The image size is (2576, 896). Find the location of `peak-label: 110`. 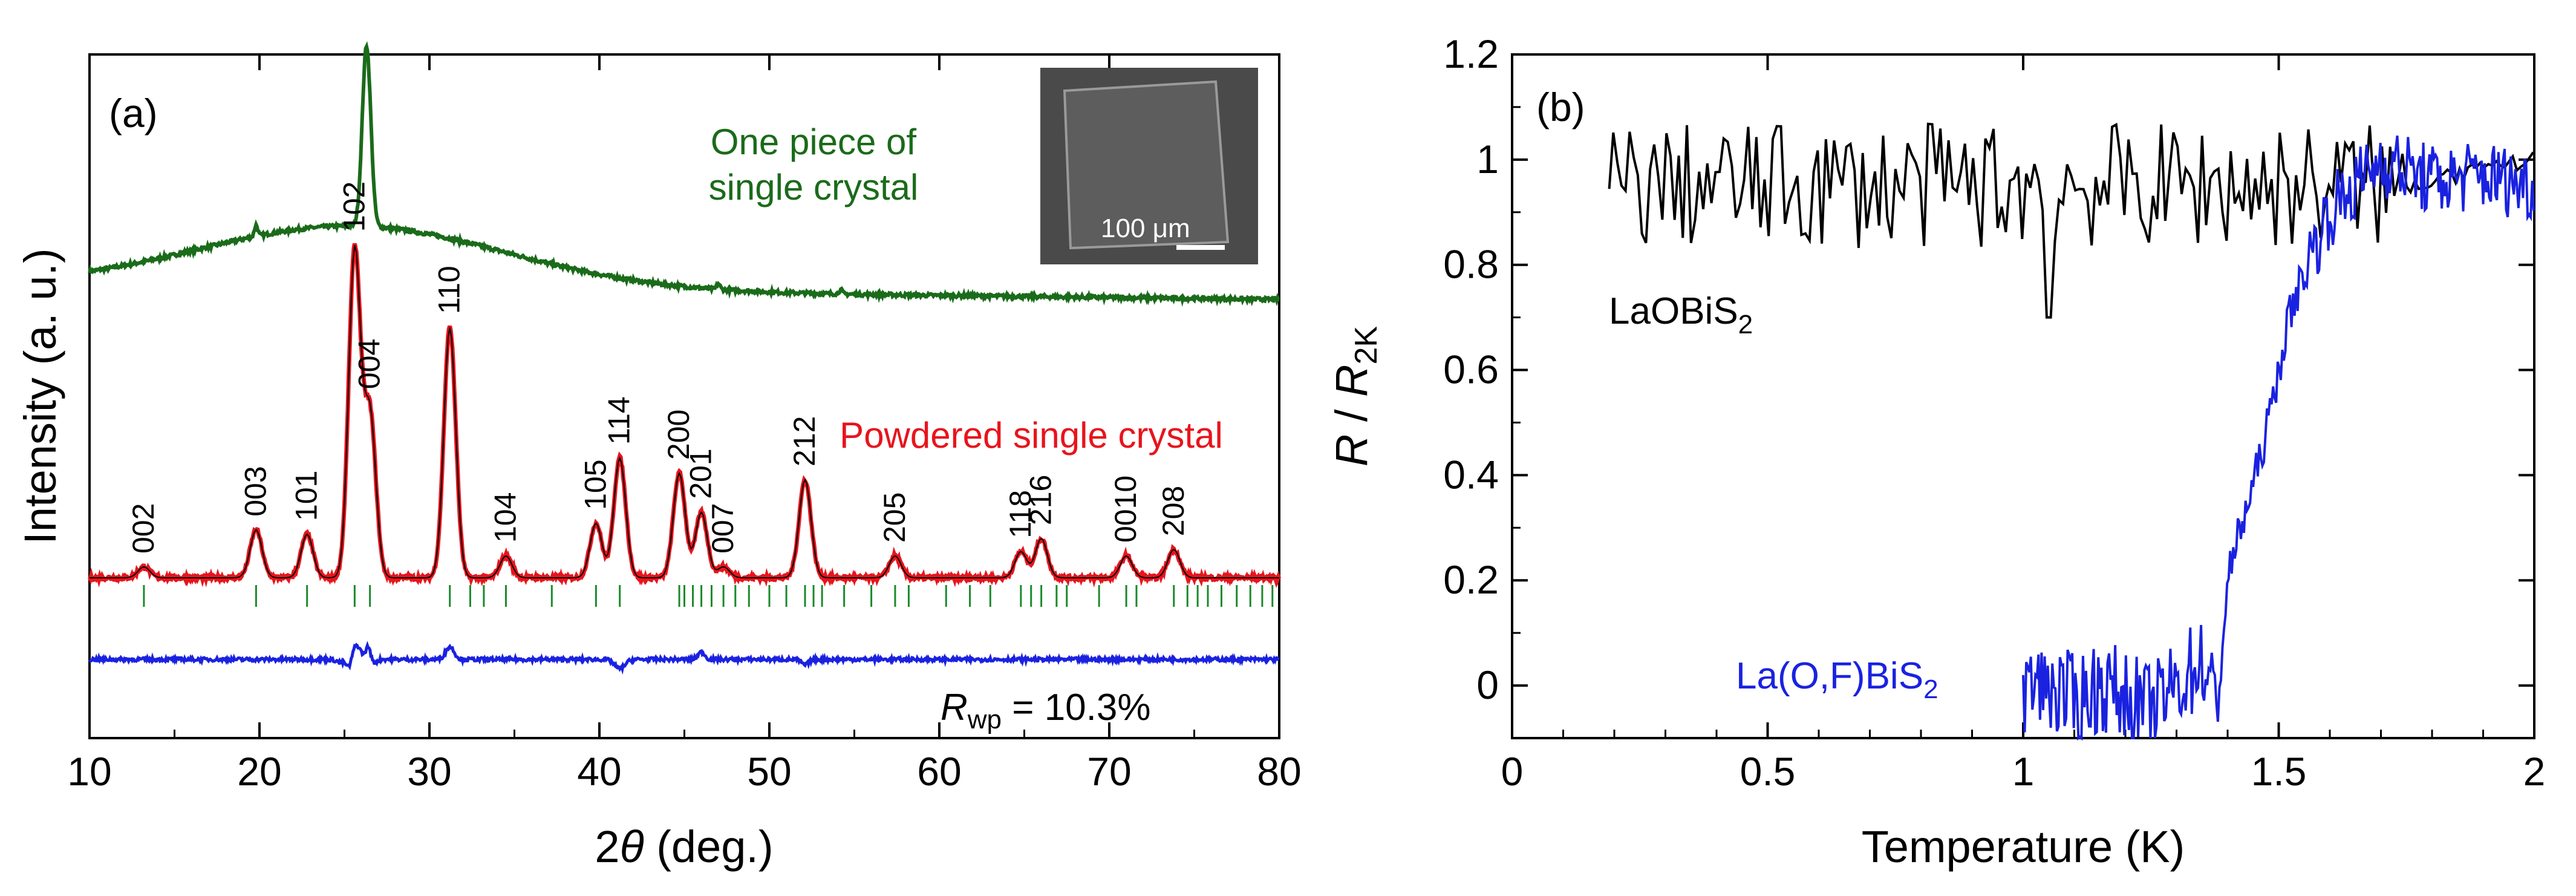

peak-label: 110 is located at coordinates (449, 290).